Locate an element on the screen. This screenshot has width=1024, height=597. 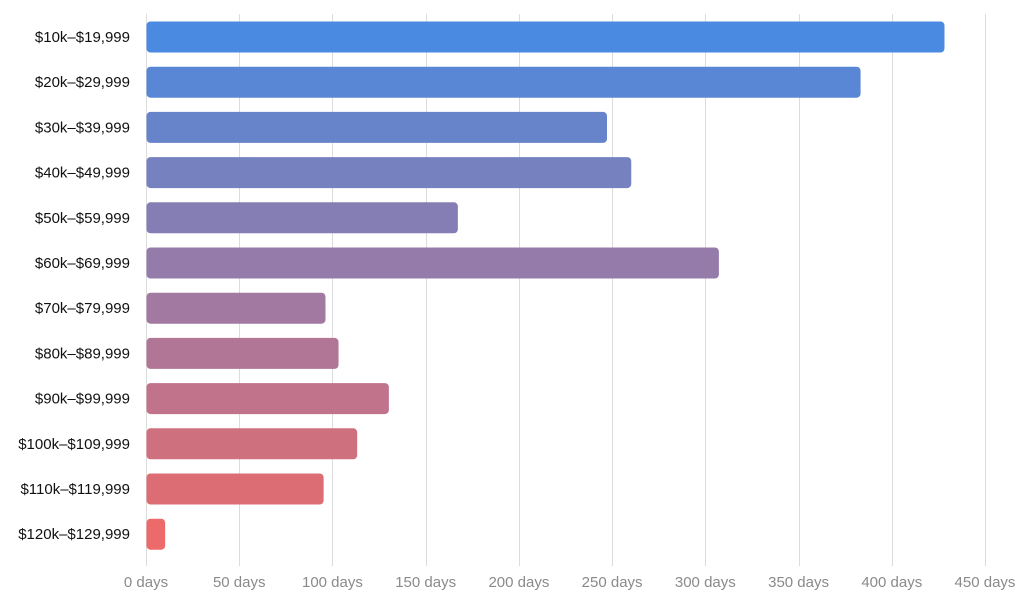
category-label: $120k–$129,999 is located at coordinates (74, 534).